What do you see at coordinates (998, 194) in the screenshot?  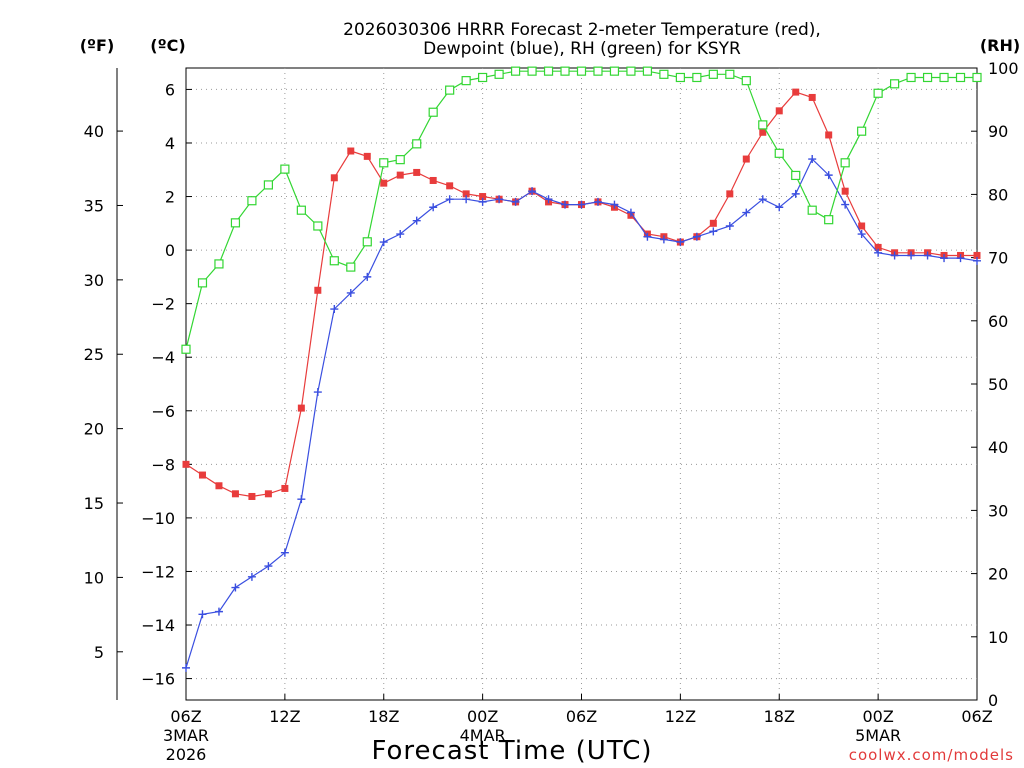 I see `rh-tick-label: 80` at bounding box center [998, 194].